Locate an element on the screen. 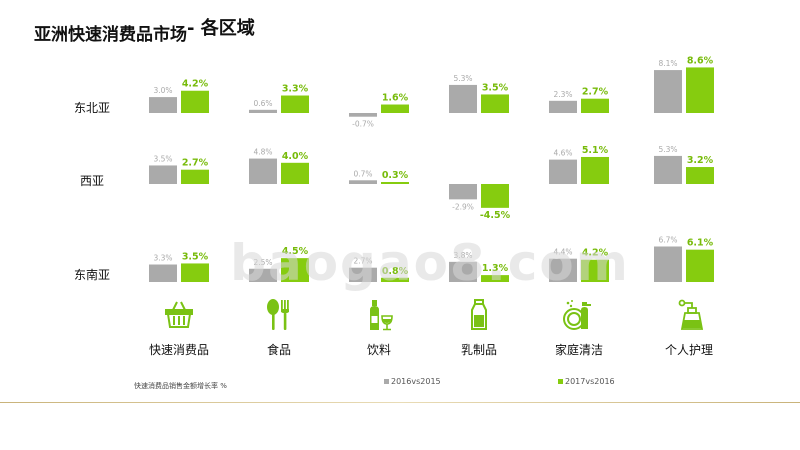  data-label-southeast-asia-3-prev: 3.8% is located at coordinates (462, 255).